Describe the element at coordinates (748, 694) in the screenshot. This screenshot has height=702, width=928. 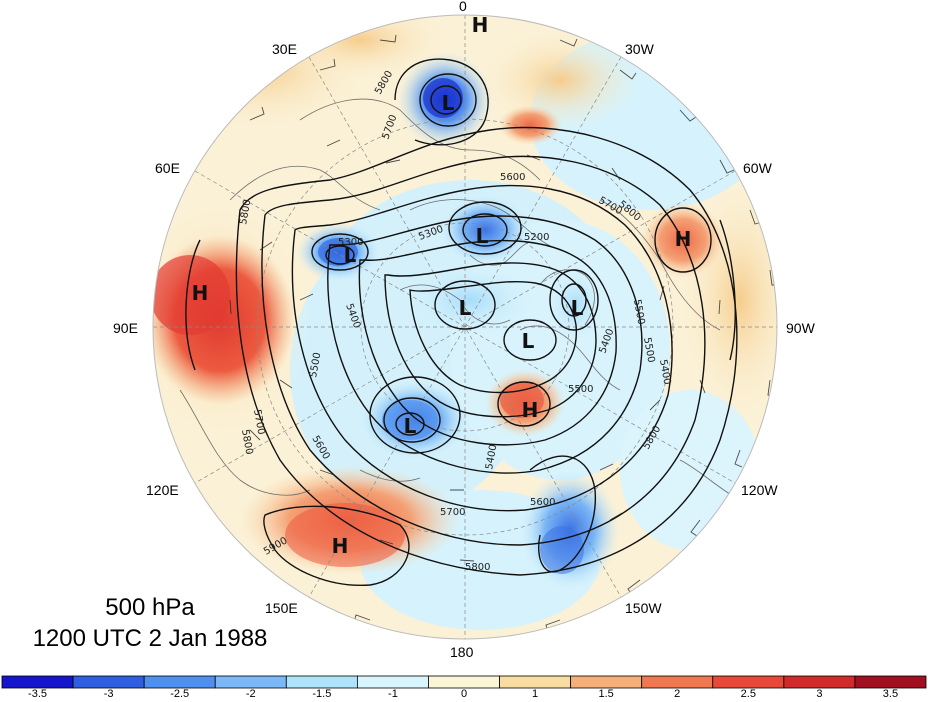
I see `colorbar-tick-label: 2.5` at that location.